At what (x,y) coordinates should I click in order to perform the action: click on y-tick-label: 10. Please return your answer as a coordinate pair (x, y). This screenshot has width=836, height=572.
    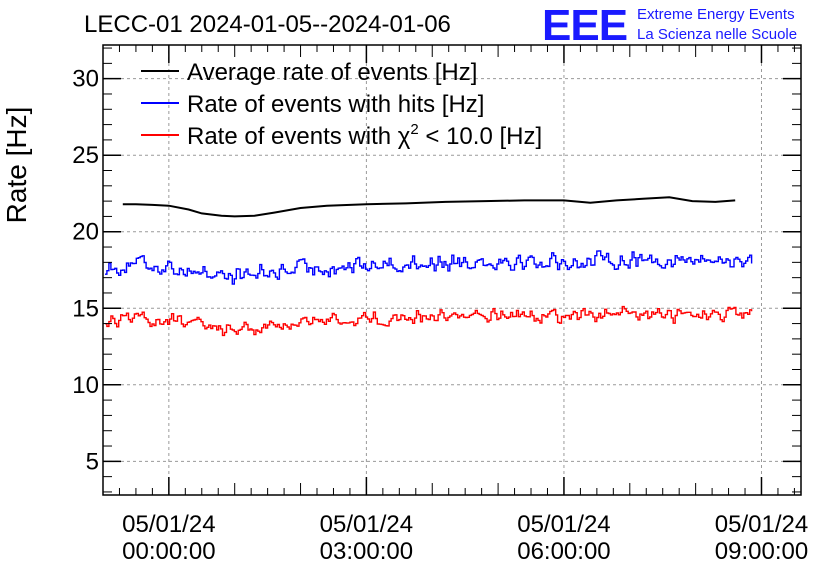
    Looking at the image, I should click on (85, 385).